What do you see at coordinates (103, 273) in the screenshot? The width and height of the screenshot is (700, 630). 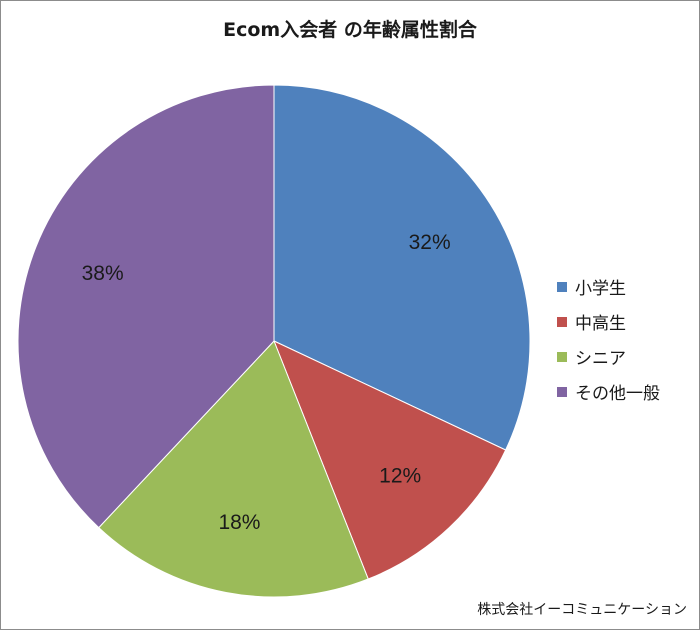 I see `slice-data-label: 38%` at bounding box center [103, 273].